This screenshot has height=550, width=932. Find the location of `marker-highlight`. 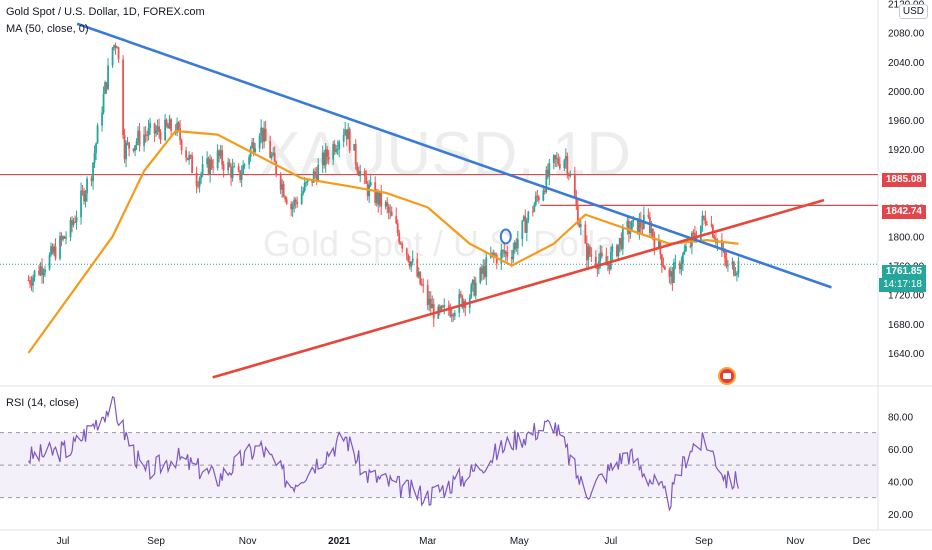

marker-highlight is located at coordinates (505, 236).